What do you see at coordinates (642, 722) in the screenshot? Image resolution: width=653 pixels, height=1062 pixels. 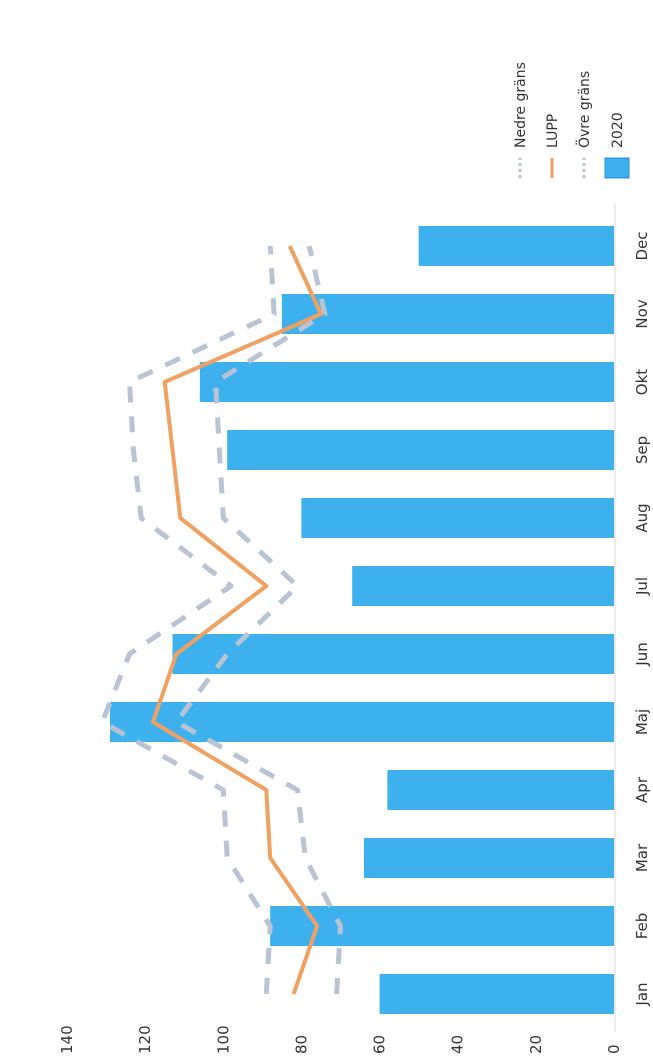 I see `category-label: Maj` at bounding box center [642, 722].